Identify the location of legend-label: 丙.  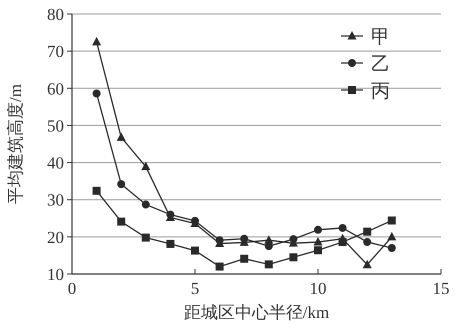
(380, 91).